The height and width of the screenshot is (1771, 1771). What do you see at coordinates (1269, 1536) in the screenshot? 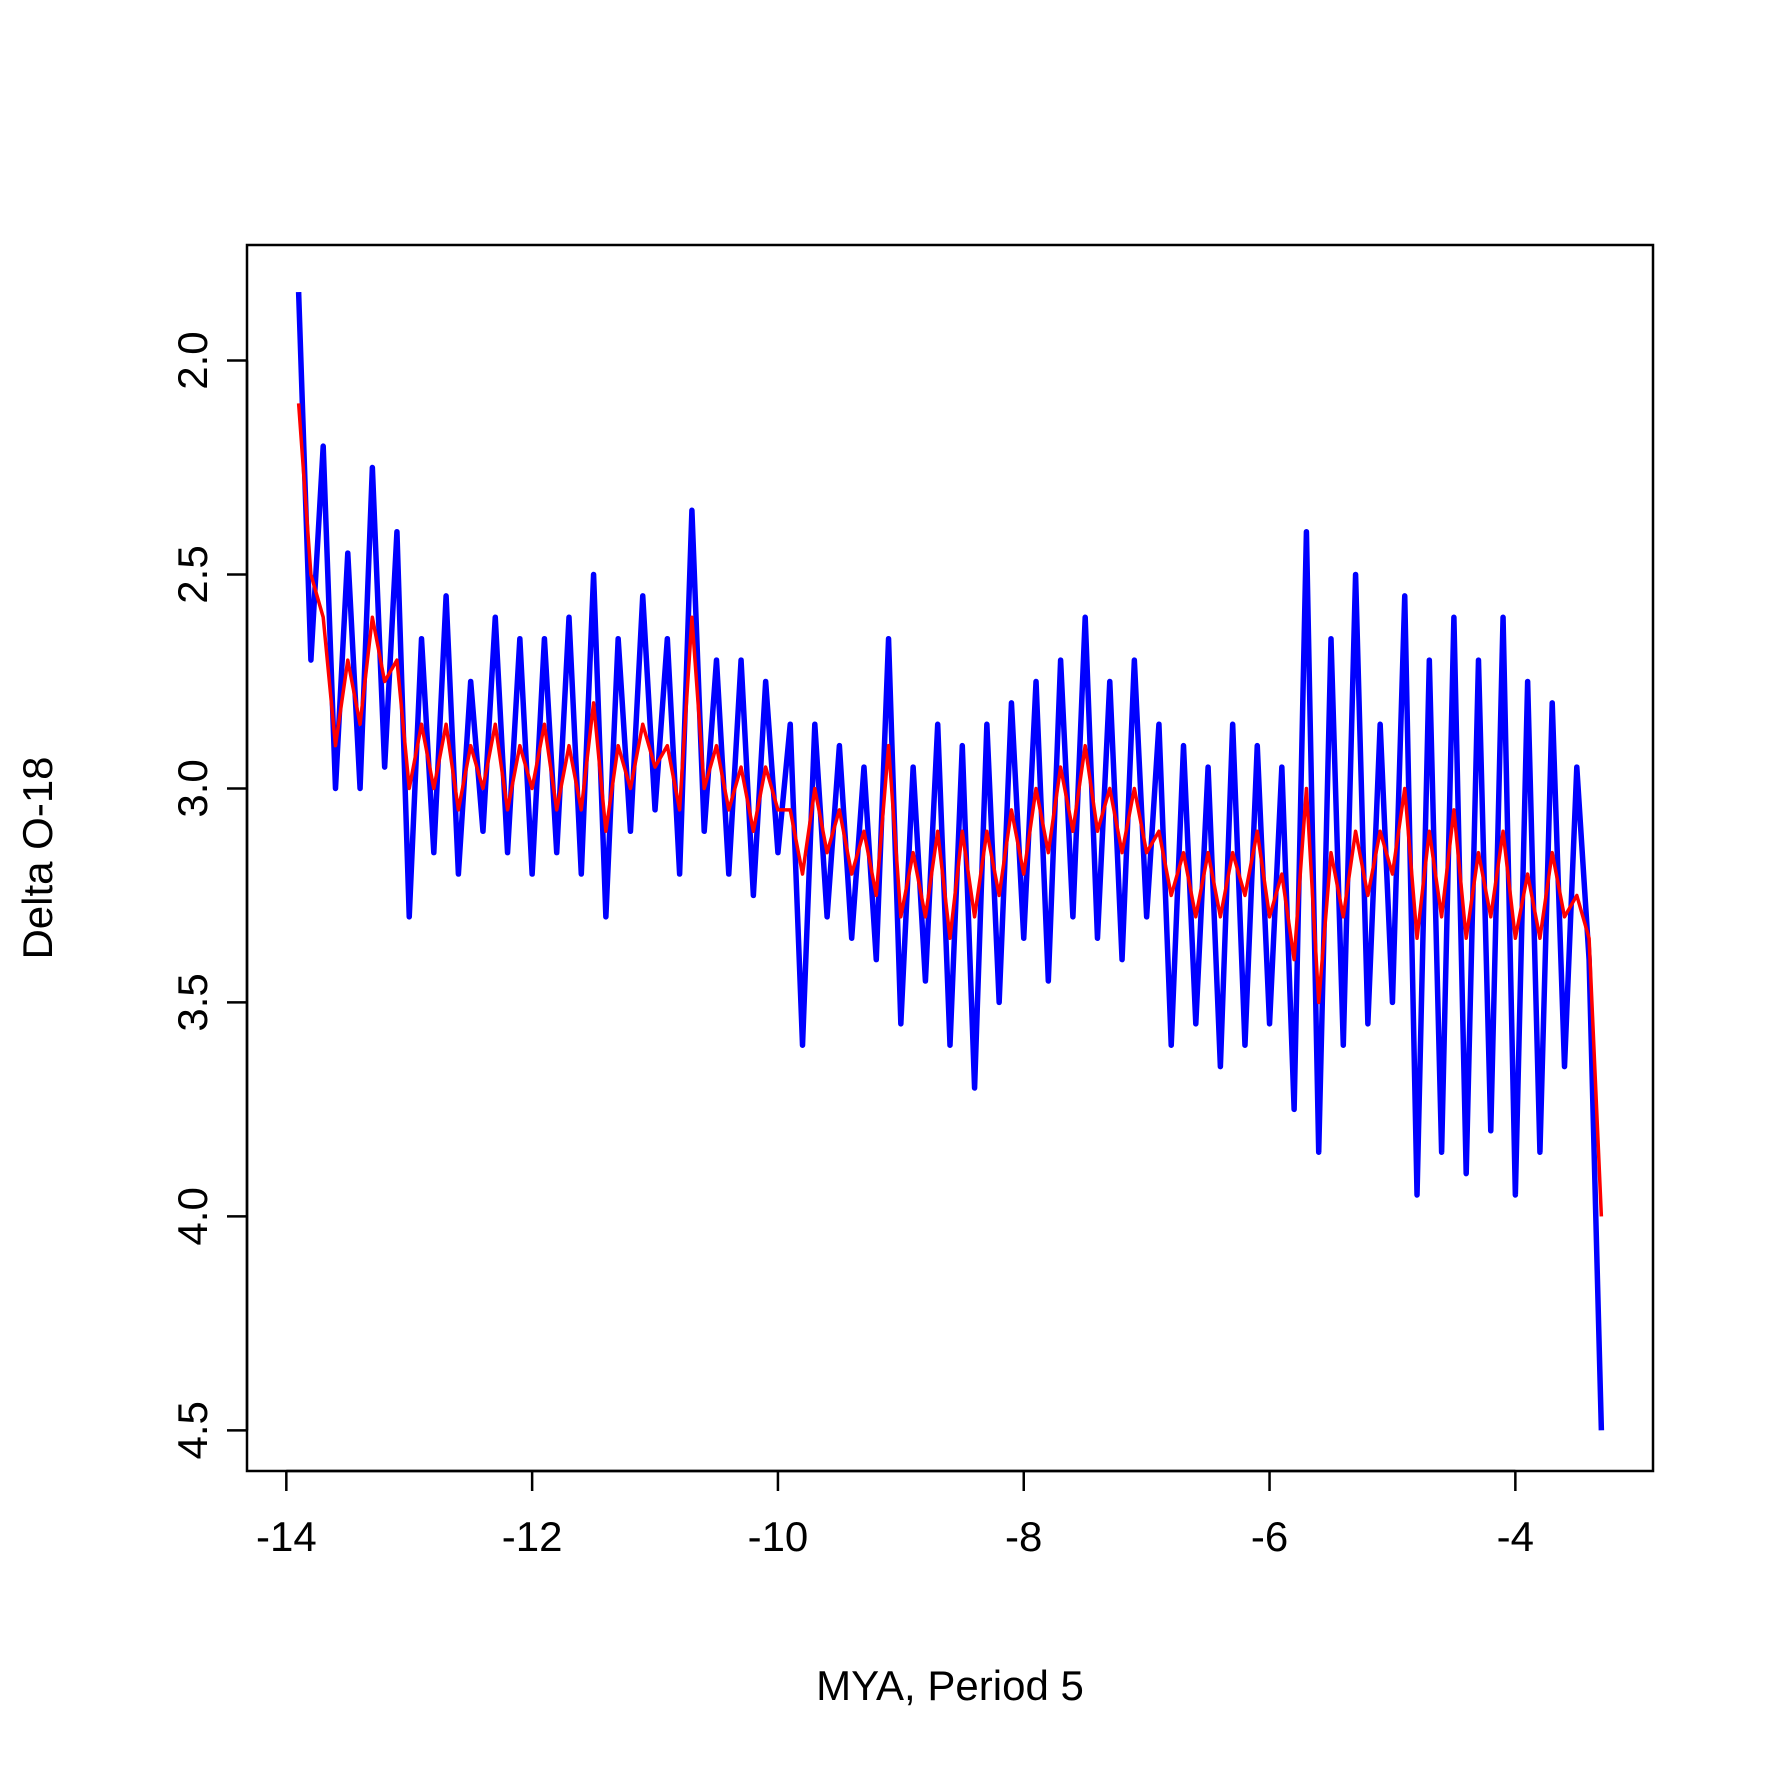
I see `x-tick-label: -6` at bounding box center [1269, 1536].